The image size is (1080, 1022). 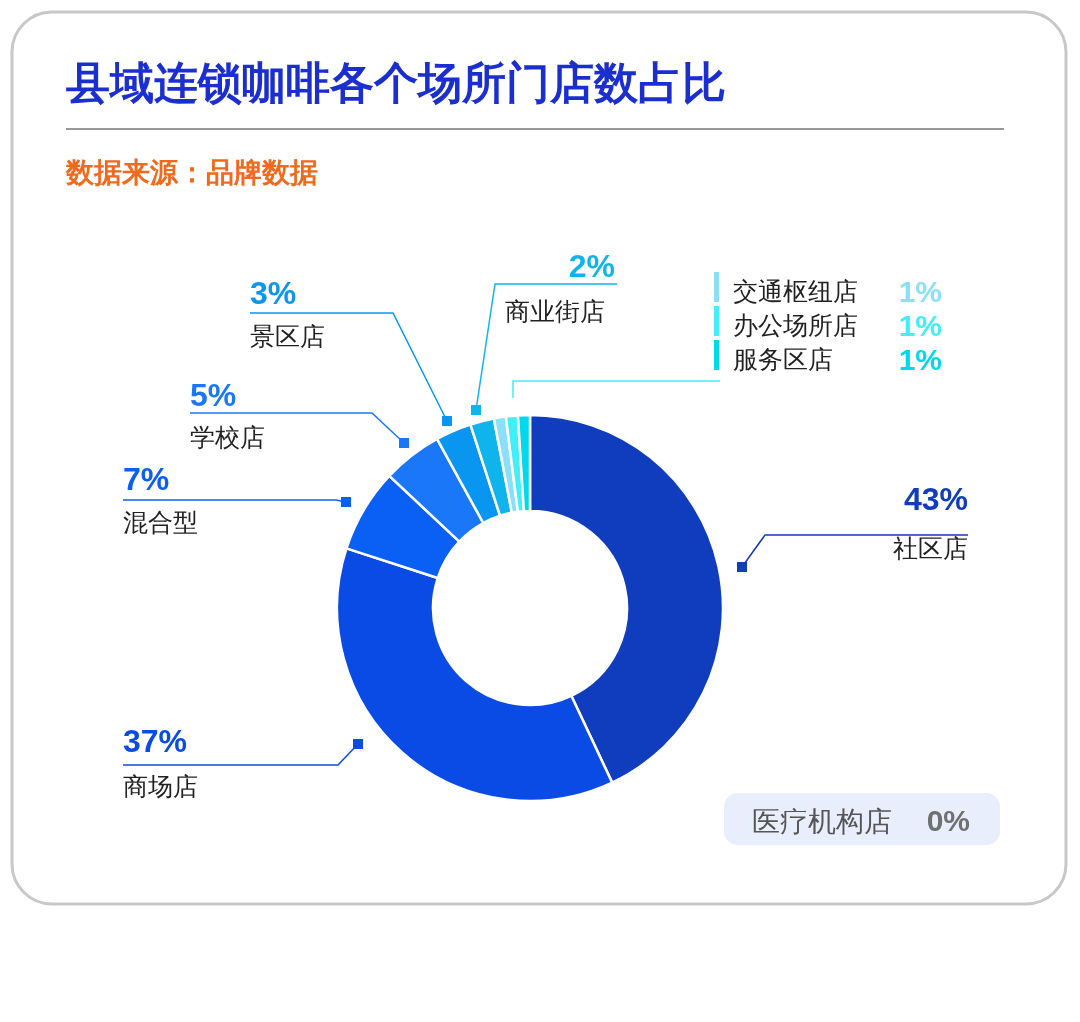 What do you see at coordinates (160, 786) in the screenshot?
I see `slice-label: 商场店` at bounding box center [160, 786].